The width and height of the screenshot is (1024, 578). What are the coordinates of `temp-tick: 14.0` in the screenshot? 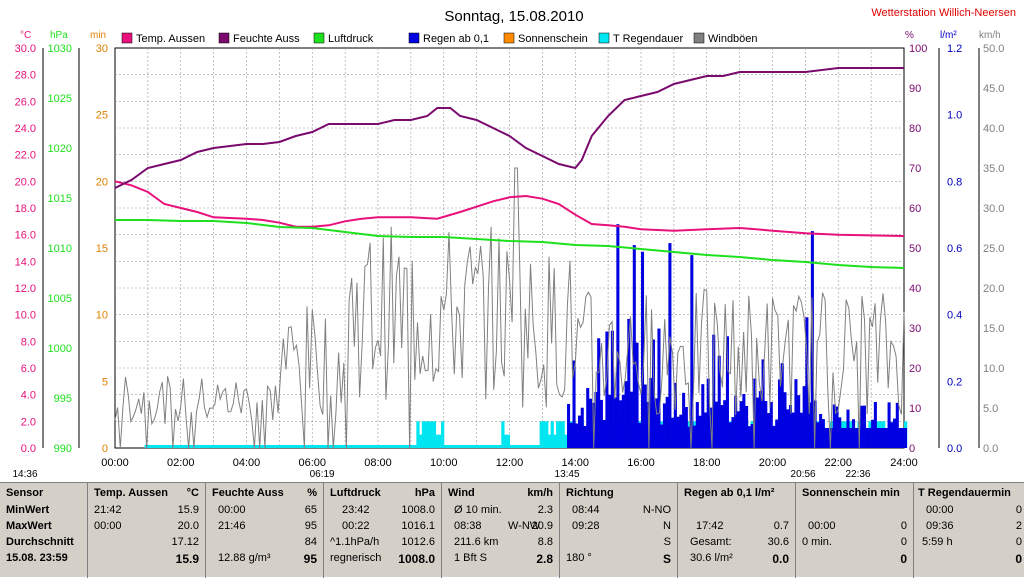 It's located at (25, 262).